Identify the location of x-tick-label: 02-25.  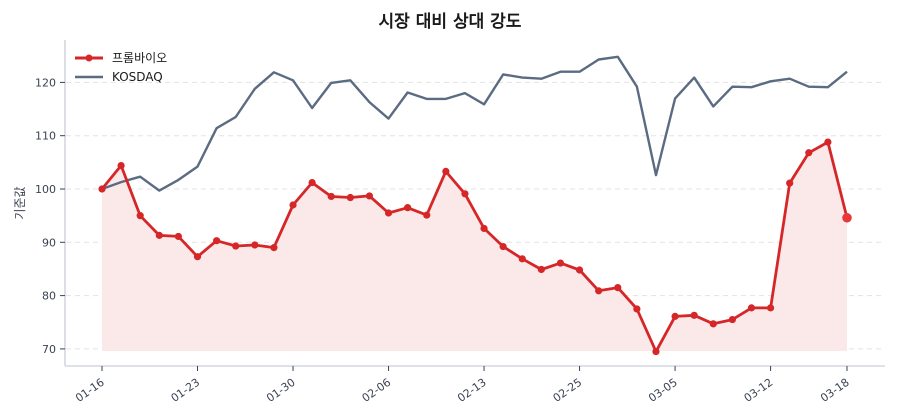
(568, 390).